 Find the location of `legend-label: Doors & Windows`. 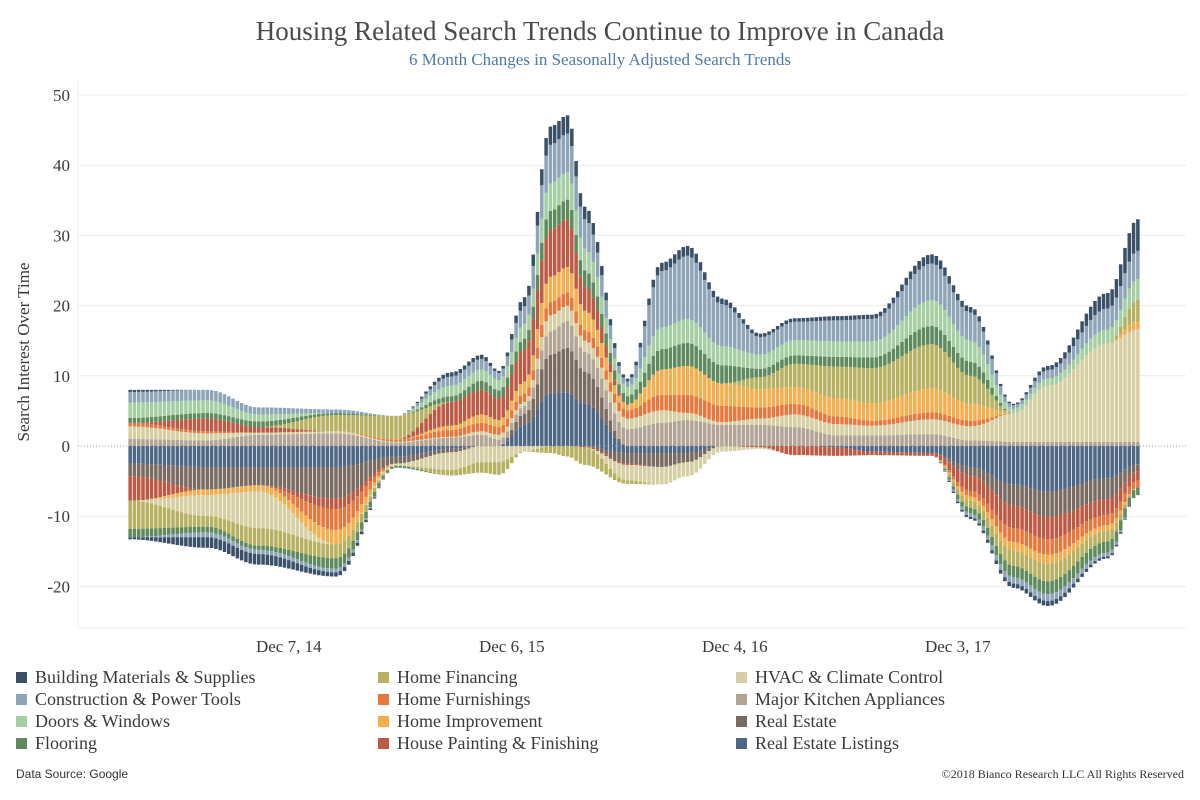

legend-label: Doors & Windows is located at coordinates (102, 721).